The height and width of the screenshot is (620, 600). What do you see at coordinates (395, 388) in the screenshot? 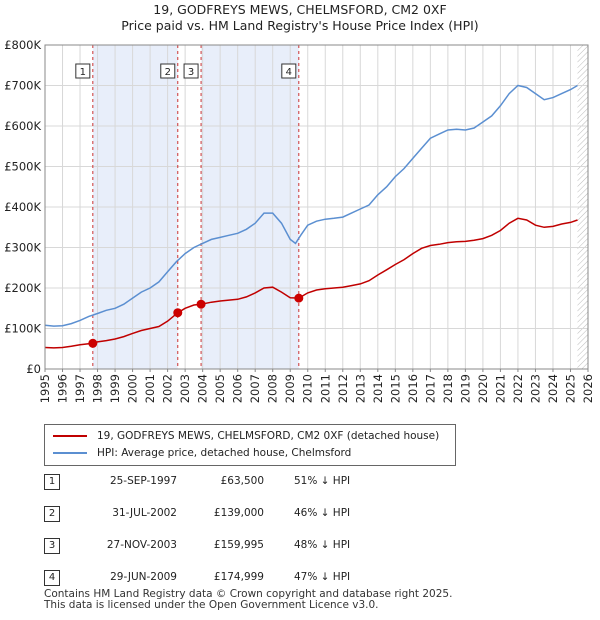
I see `x-tick-label: 2015` at bounding box center [395, 388].